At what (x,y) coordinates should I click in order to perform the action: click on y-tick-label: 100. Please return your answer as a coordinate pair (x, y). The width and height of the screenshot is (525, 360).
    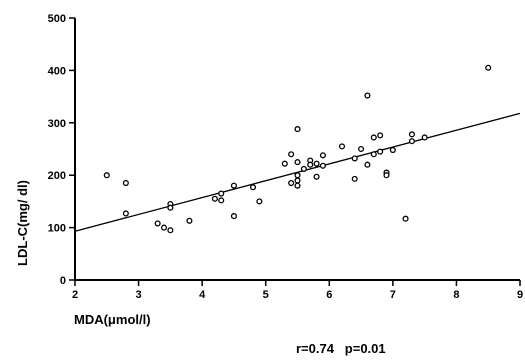
    Looking at the image, I should click on (57, 229).